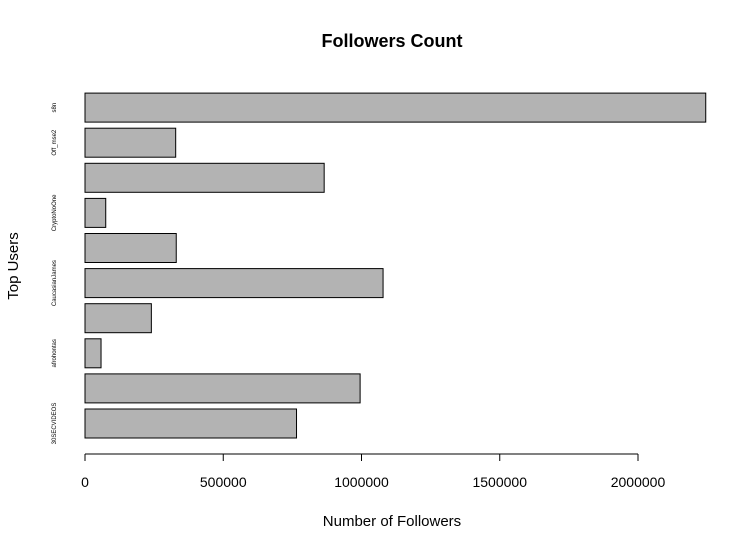 This screenshot has width=745, height=550. Describe the element at coordinates (392, 521) in the screenshot. I see `x-axis-label: Number of Followers` at that location.